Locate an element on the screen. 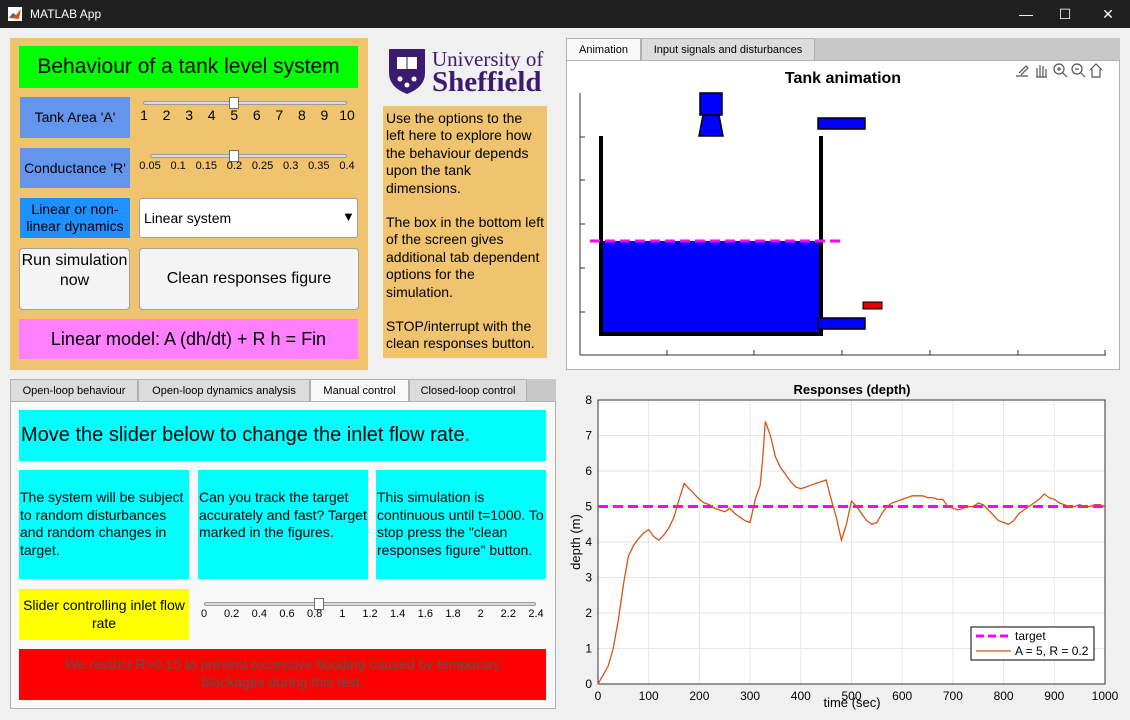 This screenshot has width=1130, height=720. x-tick-label: 600 is located at coordinates (902, 696).